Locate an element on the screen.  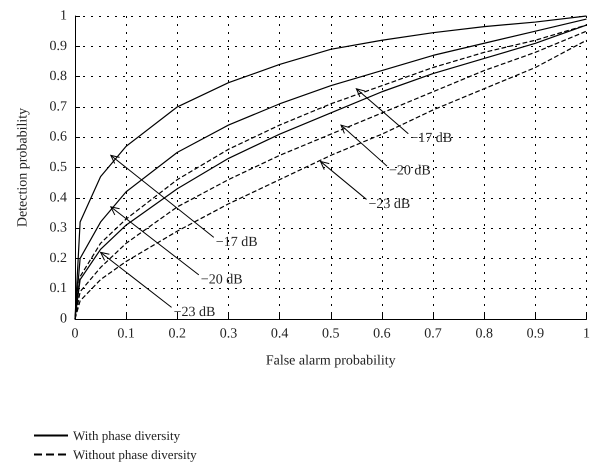
x-tick-label: 0.8 is located at coordinates (484, 334).